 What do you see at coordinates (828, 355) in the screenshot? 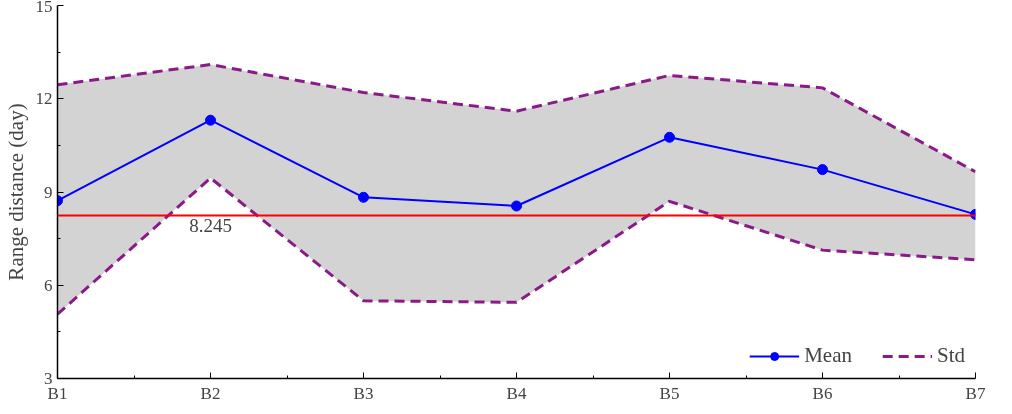
I see `legend-label: Mean` at bounding box center [828, 355].